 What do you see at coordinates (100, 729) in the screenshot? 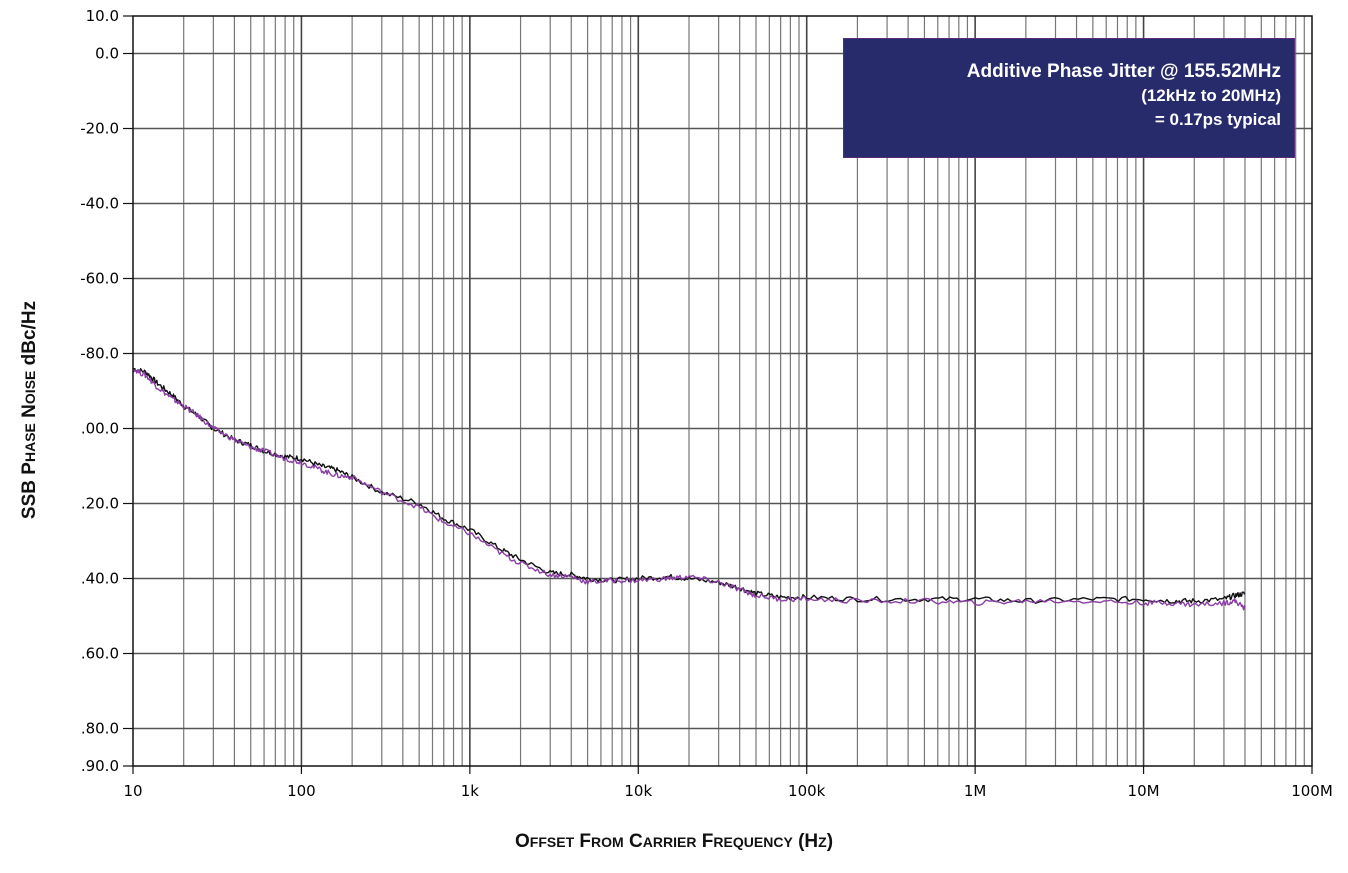
I see `y-tick-label: .80.0` at bounding box center [100, 729].